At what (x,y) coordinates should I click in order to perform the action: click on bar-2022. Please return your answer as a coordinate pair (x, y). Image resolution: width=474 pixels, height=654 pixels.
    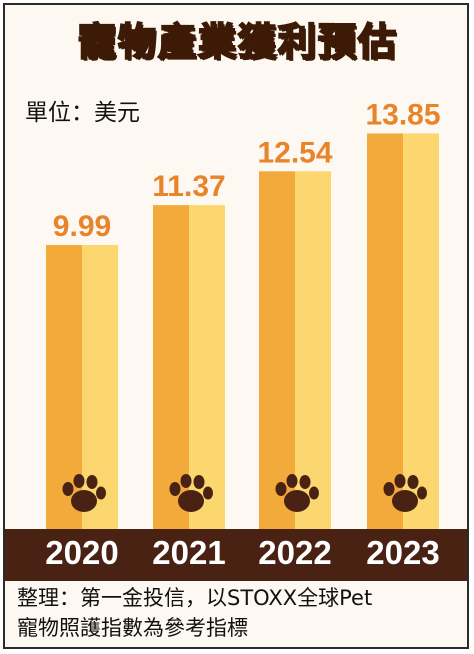
    Looking at the image, I should click on (295, 350).